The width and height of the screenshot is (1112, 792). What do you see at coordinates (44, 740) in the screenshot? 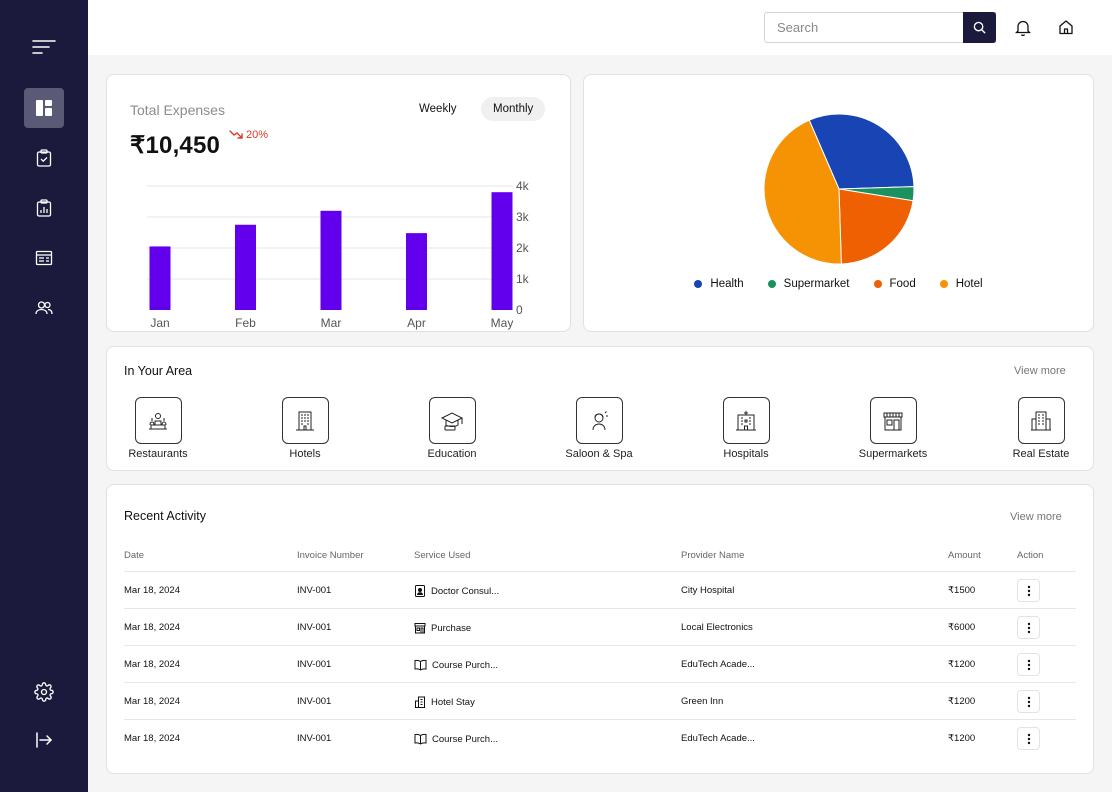
I see `logout-icon` at bounding box center [44, 740].